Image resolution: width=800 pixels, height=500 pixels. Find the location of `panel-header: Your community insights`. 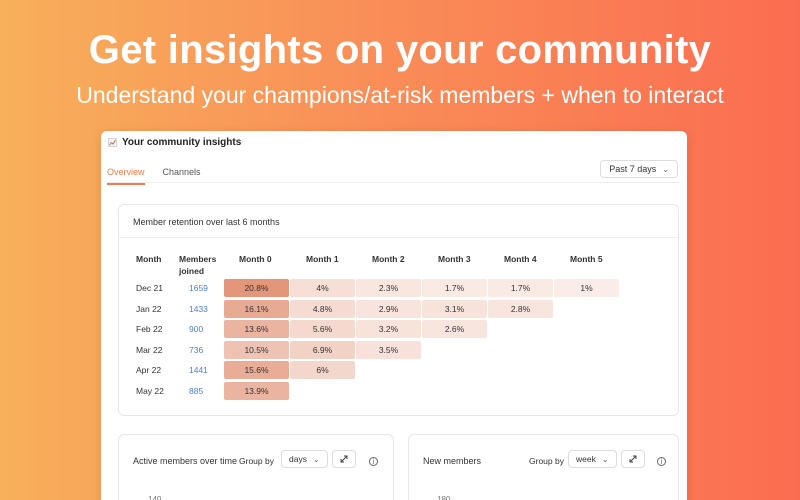

panel-header: Your community insights is located at coordinates (174, 142).